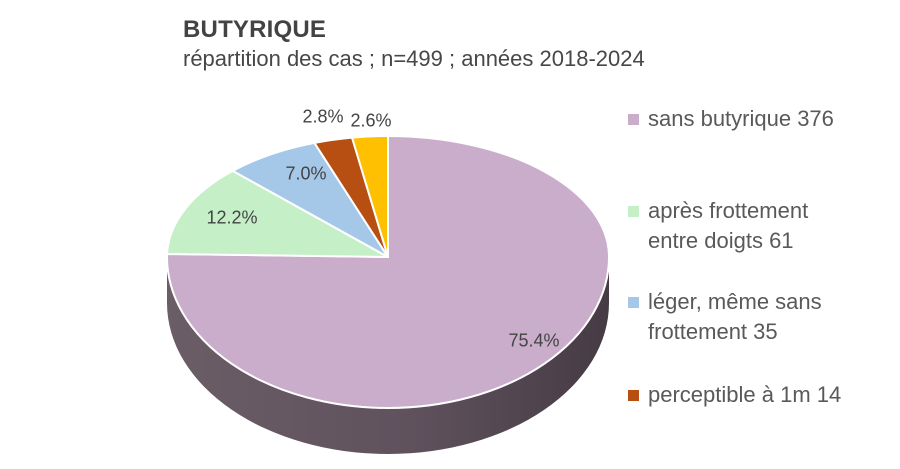  Describe the element at coordinates (371, 120) in the screenshot. I see `slice-data-label: 2.6%` at that location.